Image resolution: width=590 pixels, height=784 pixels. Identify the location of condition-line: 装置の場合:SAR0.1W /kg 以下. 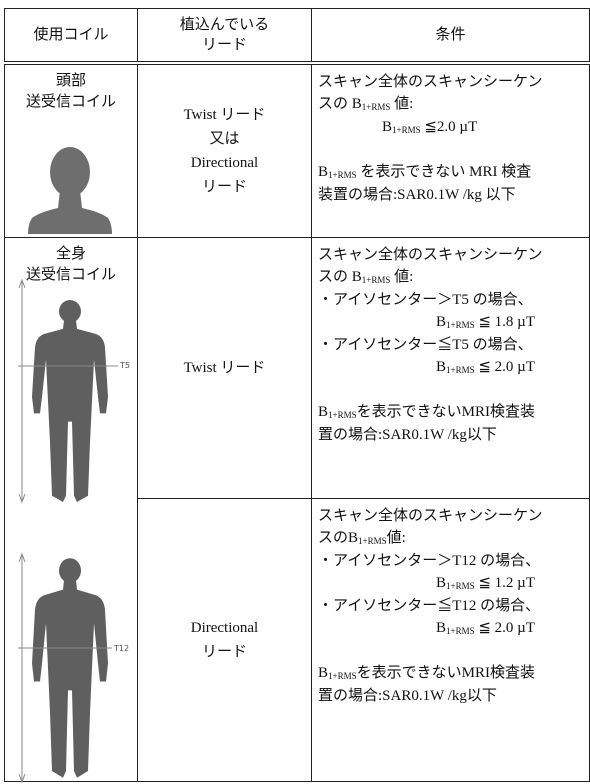
(451, 195).